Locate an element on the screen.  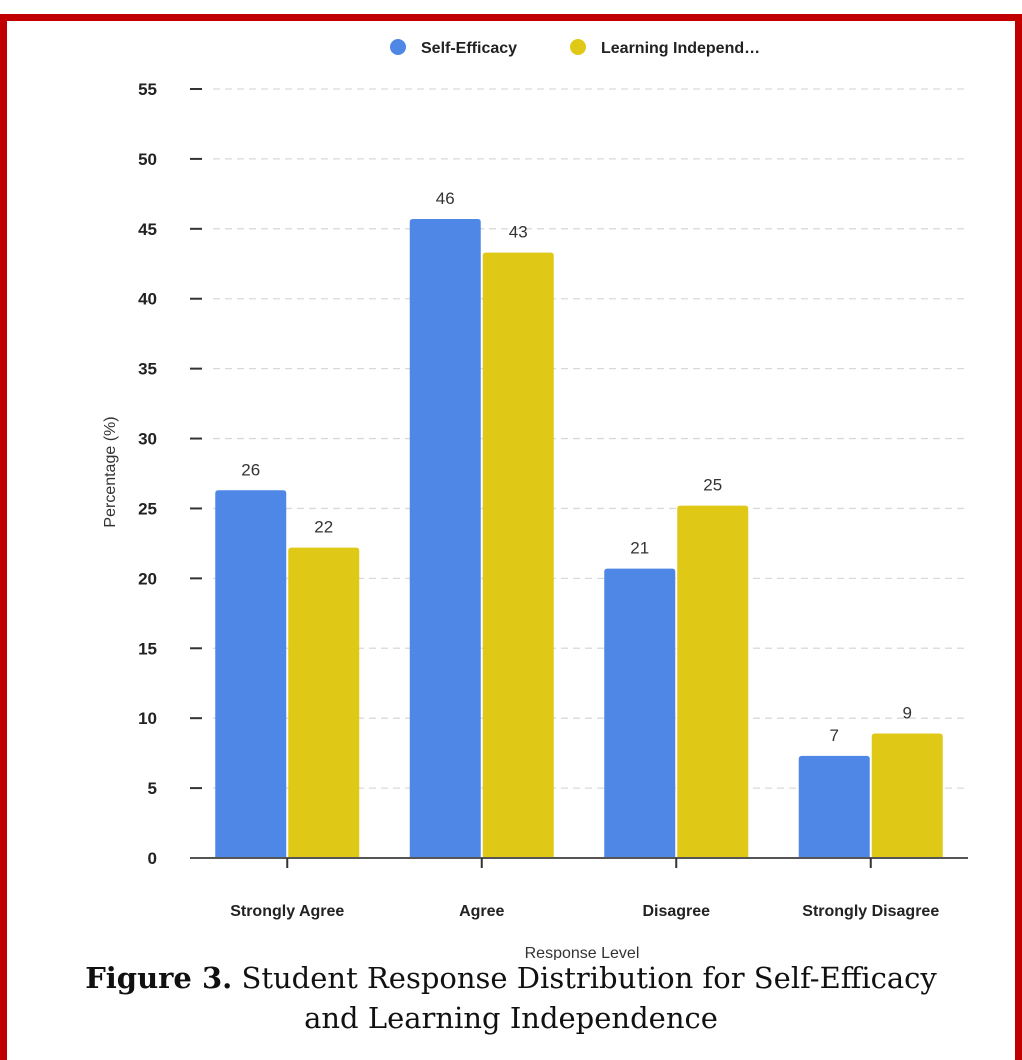
x-tick-label: Disagree is located at coordinates (676, 911).